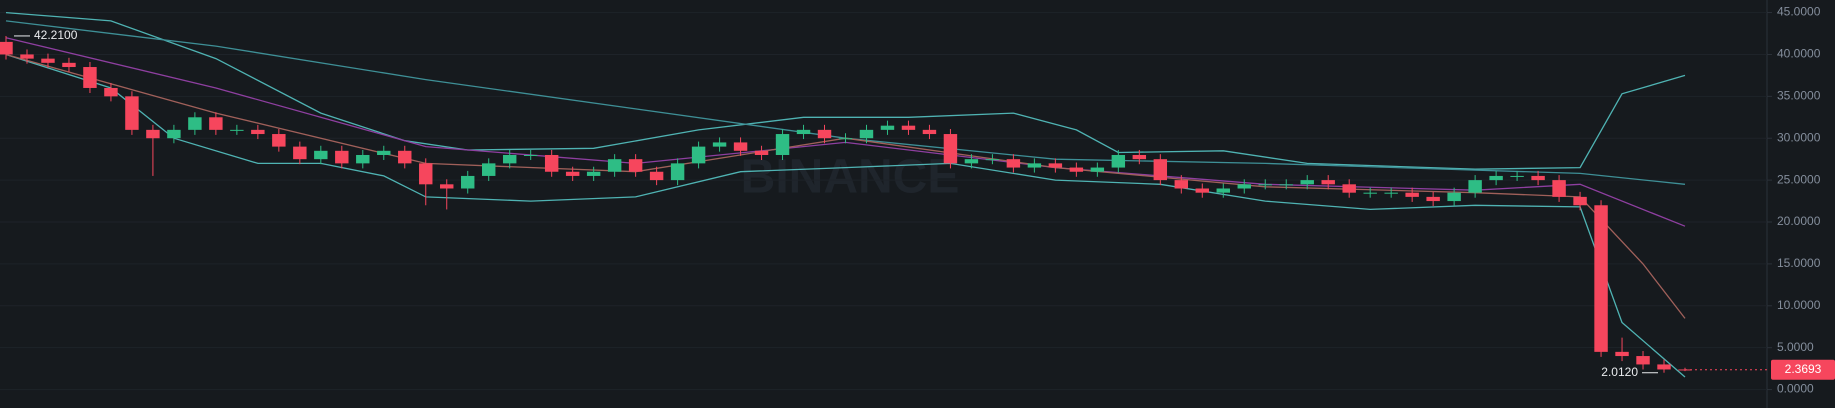 The image size is (1835, 408). I want to click on last-price-label: 2.3693, so click(1803, 369).